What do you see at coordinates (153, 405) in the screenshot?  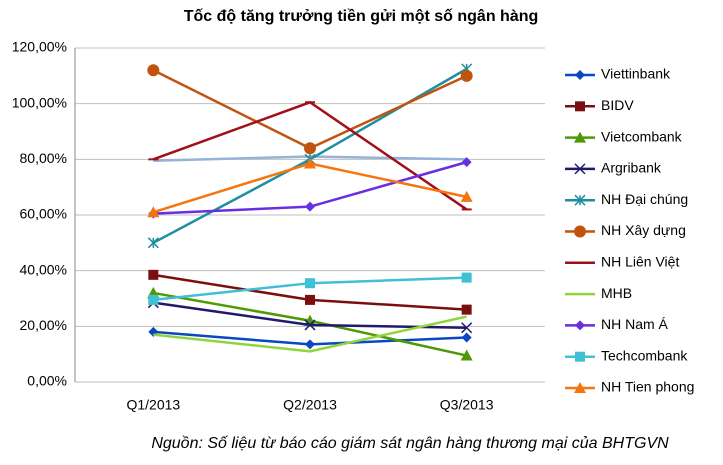 I see `x-tick-label: Q1/2013` at bounding box center [153, 405].